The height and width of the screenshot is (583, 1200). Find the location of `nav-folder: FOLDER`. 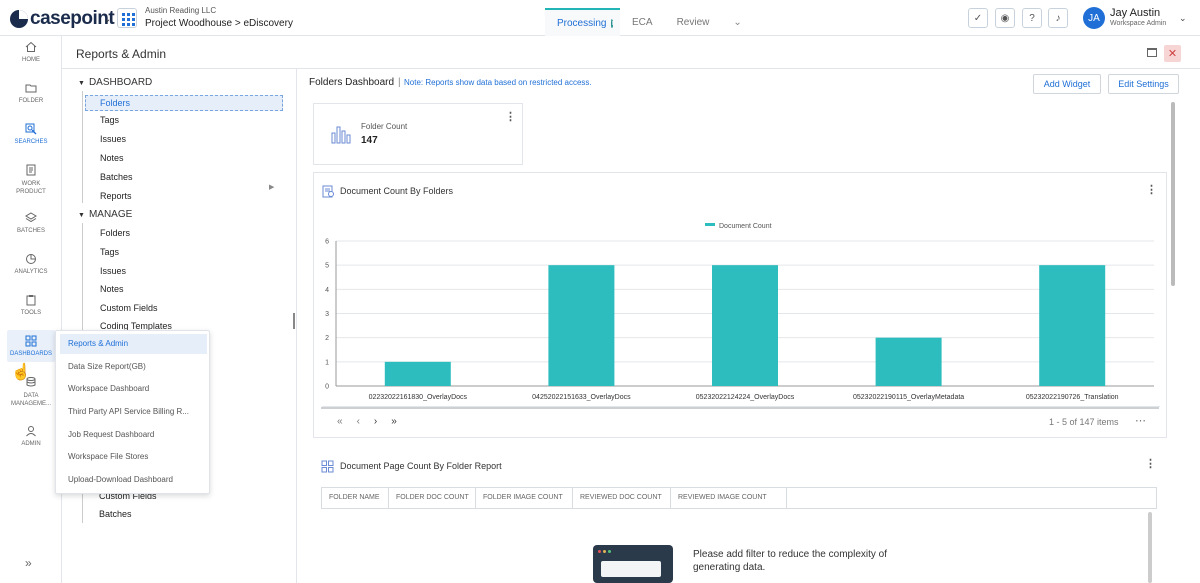

nav-folder: FOLDER is located at coordinates (31, 92).